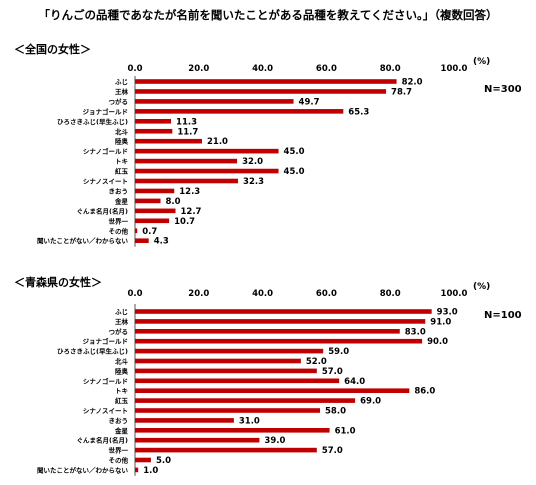  Describe the element at coordinates (253, 182) in the screenshot. I see `data-label: 32.3` at that location.